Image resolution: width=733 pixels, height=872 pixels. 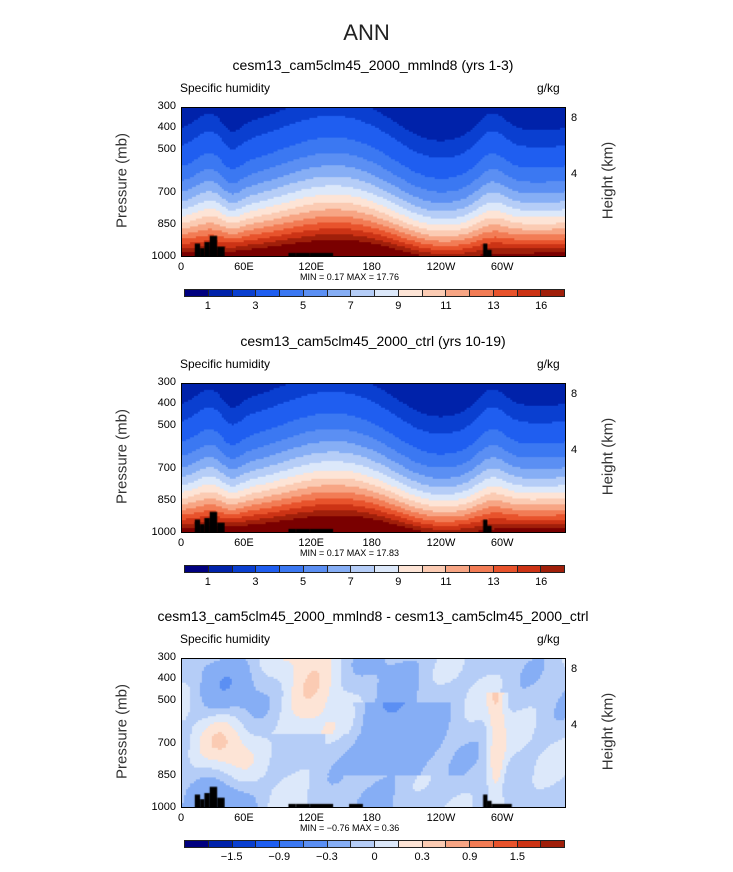 What do you see at coordinates (398, 582) in the screenshot?
I see `colorbar-label: 9` at bounding box center [398, 582].